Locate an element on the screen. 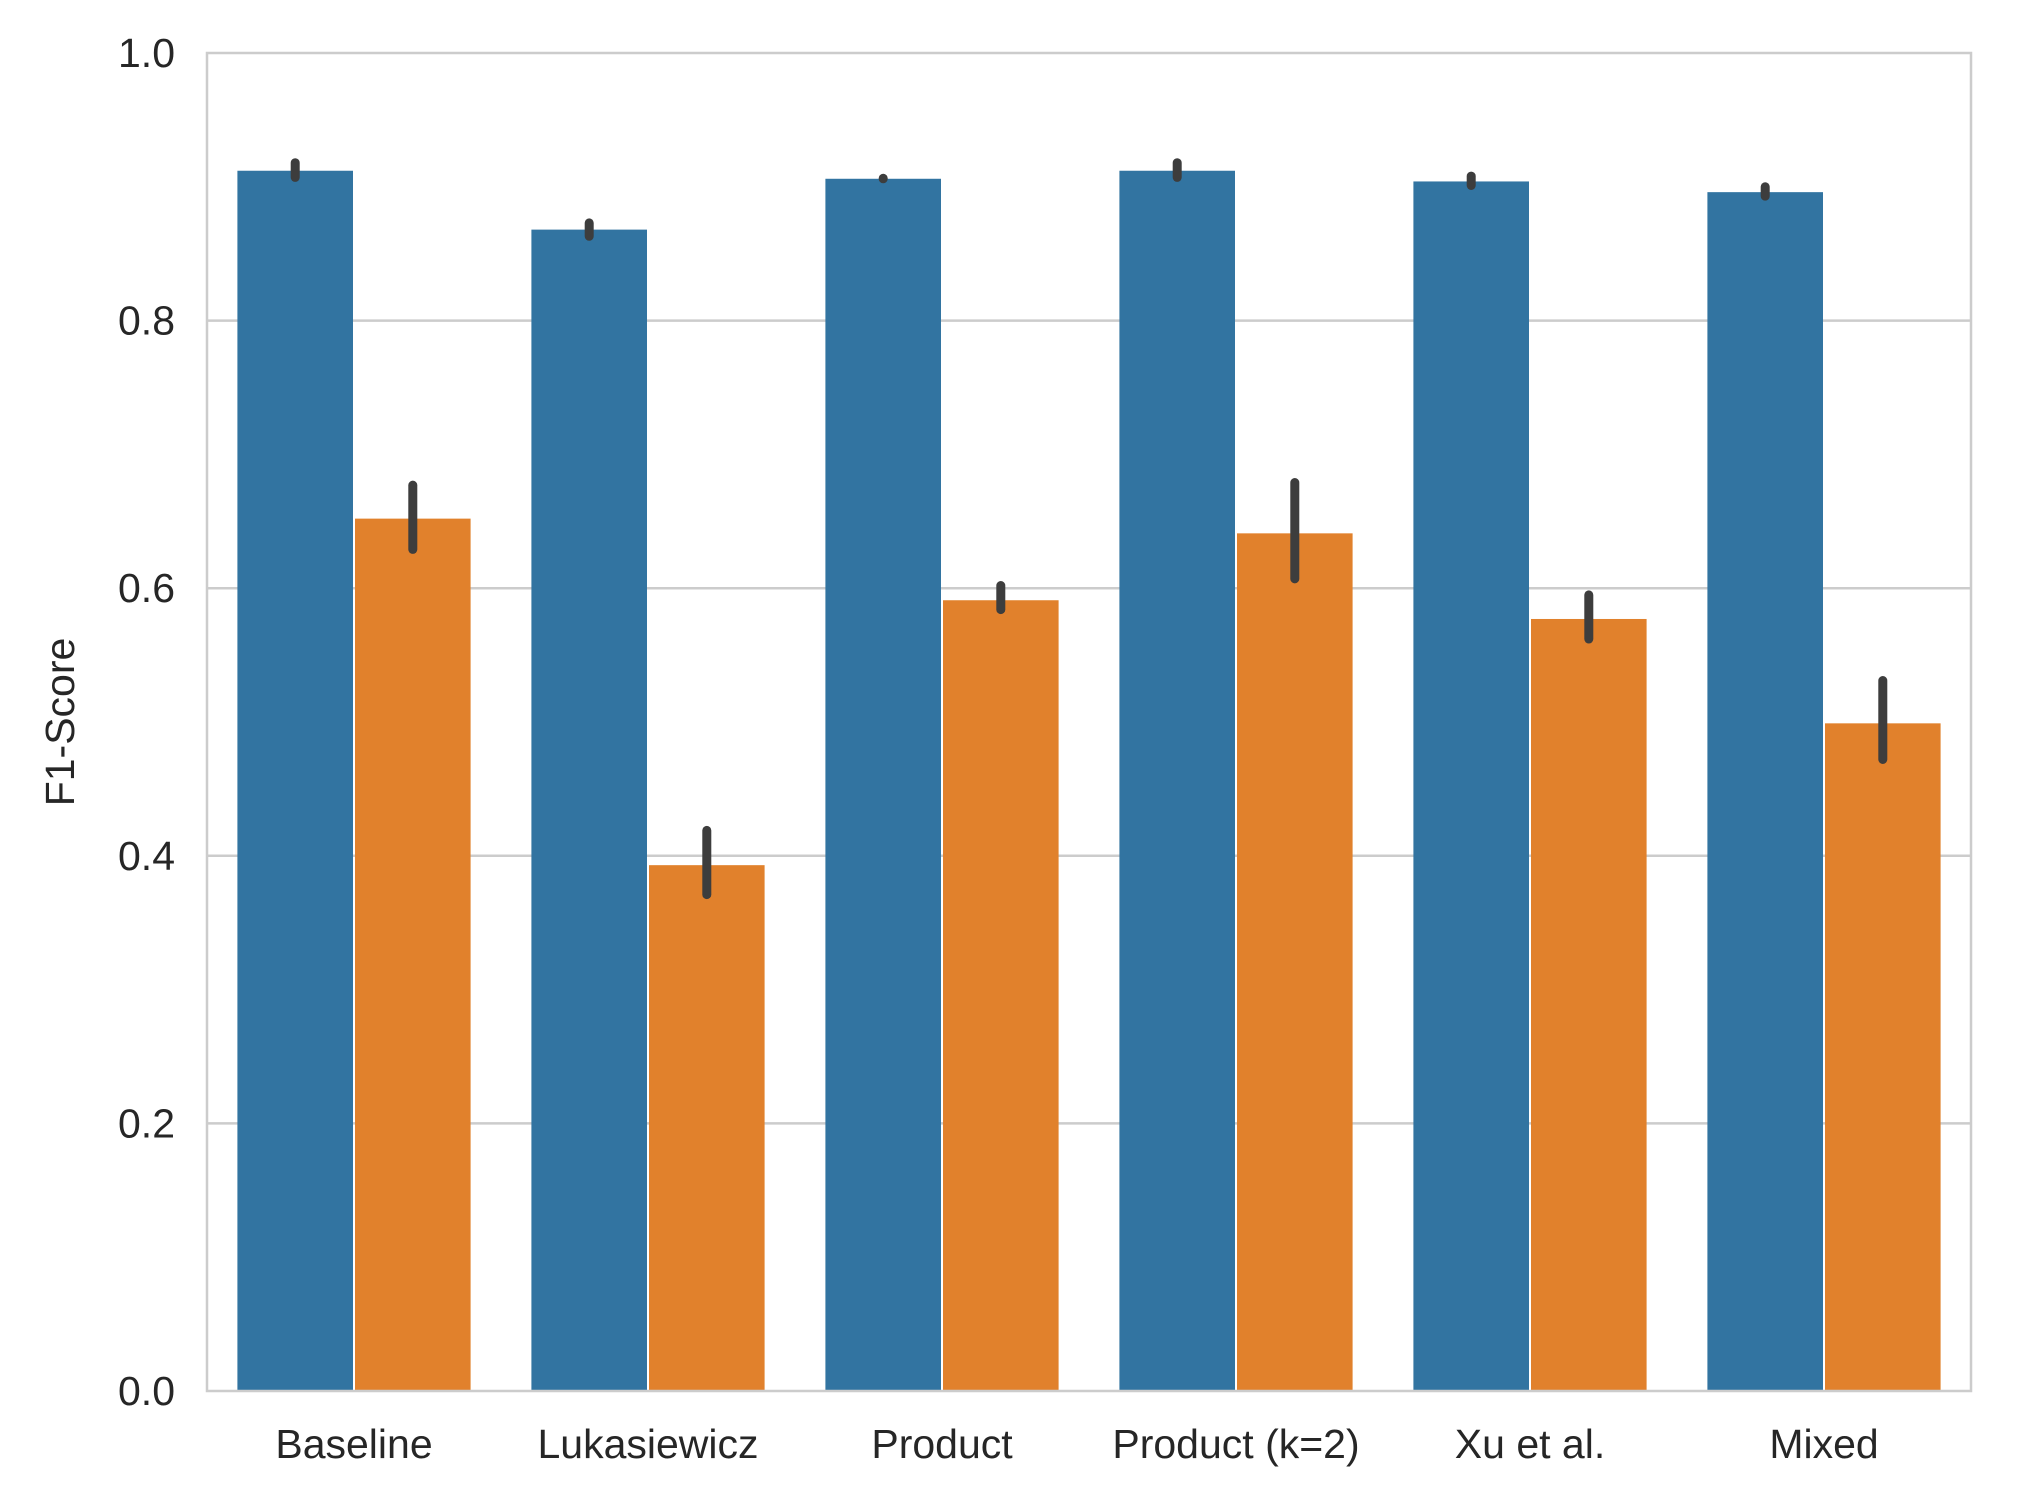 Image resolution: width=2028 pixels, height=1503 pixels. y-axis-title: F1-Score is located at coordinates (60, 722).